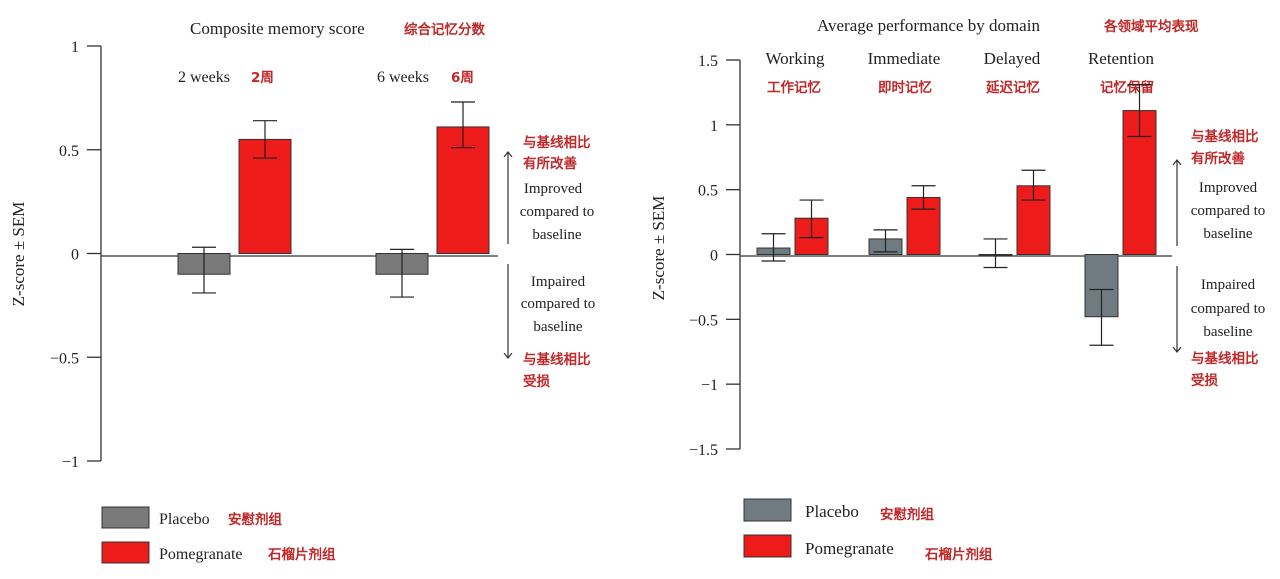  I want to click on category-label-cn: 延迟记忆, so click(1012, 87).